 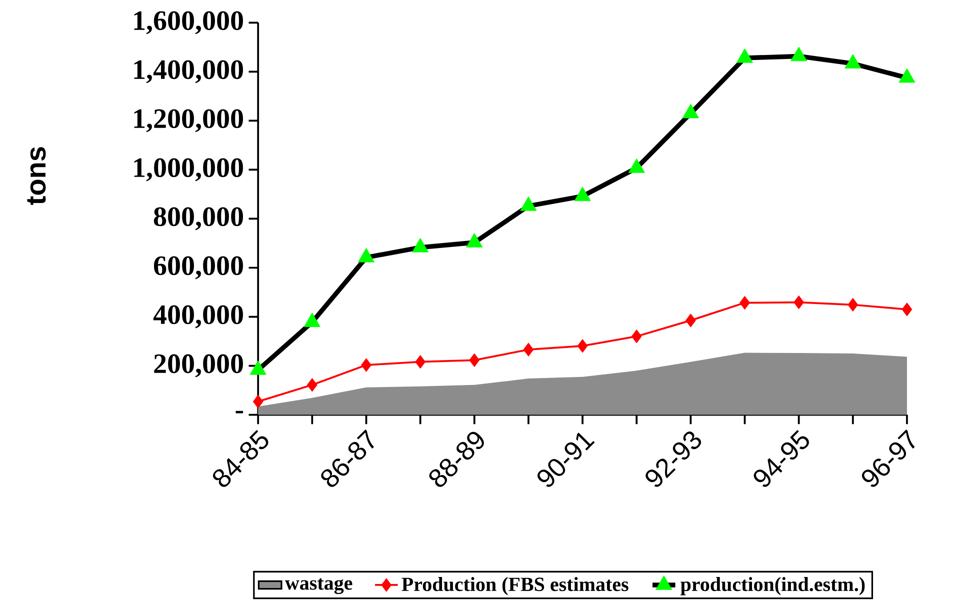 I want to click on y-tick-label: 200,000, so click(x=198, y=366).